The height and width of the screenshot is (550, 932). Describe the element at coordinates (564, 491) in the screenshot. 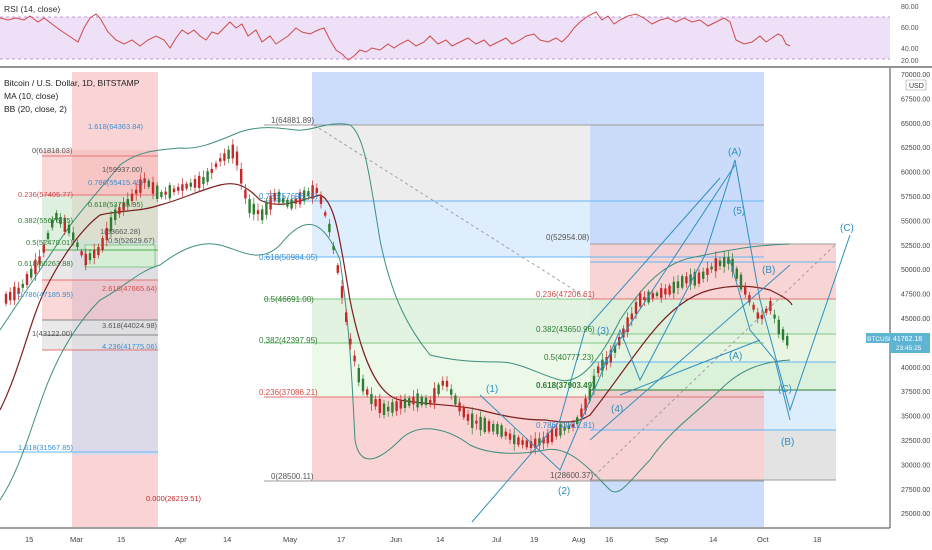

I see `wave-label: (2)` at that location.